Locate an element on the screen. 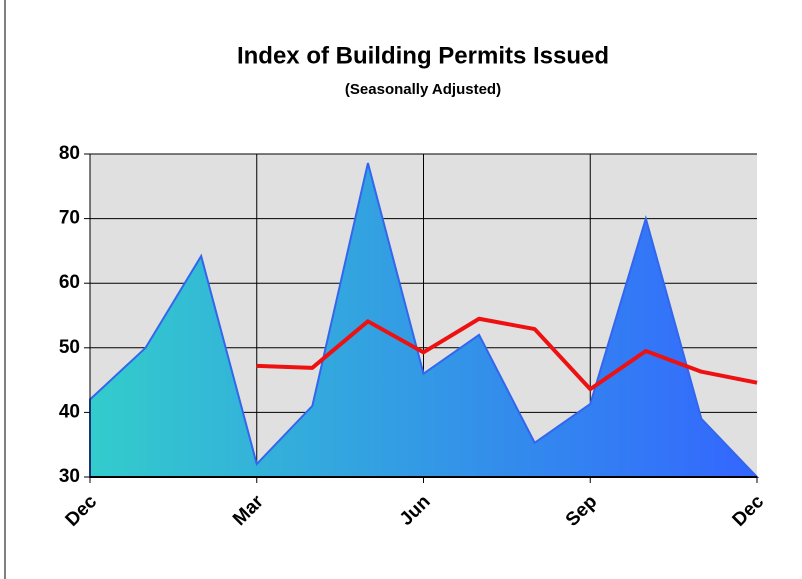 This screenshot has height=579, width=802. y-tick-label: 70 is located at coordinates (69, 218).